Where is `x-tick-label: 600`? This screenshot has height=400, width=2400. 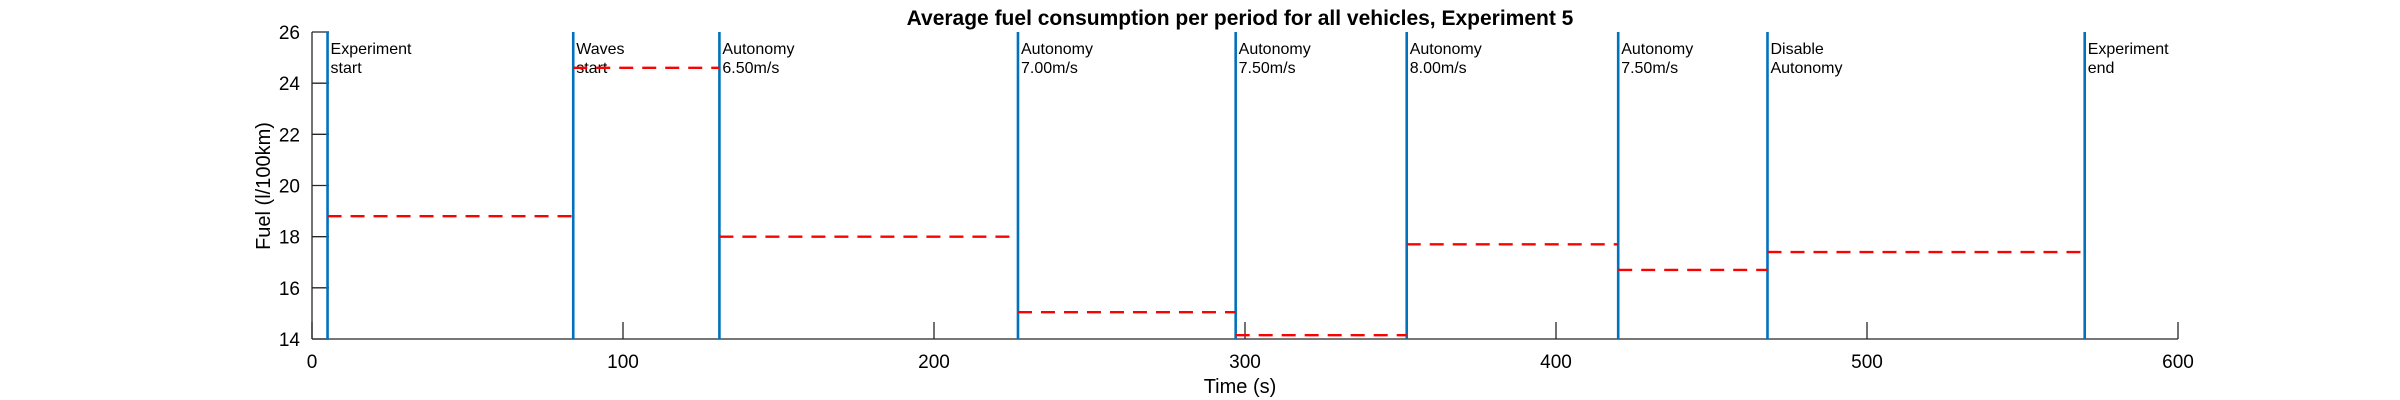
x-tick-label: 600 is located at coordinates (2178, 362).